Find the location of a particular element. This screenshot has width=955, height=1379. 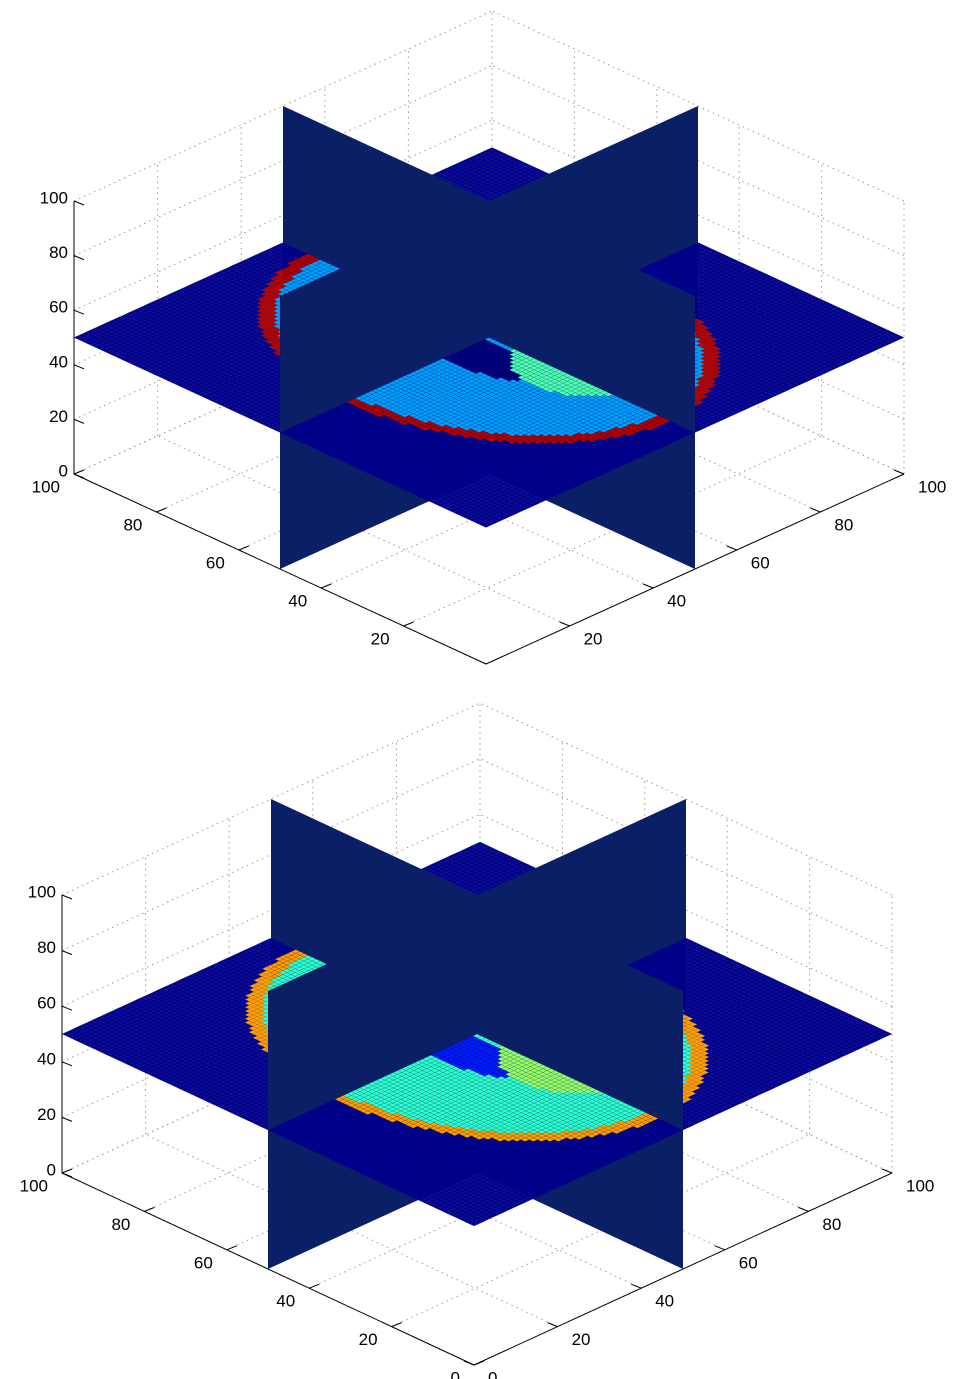

x-tick-label: 0 is located at coordinates (455, 1373).